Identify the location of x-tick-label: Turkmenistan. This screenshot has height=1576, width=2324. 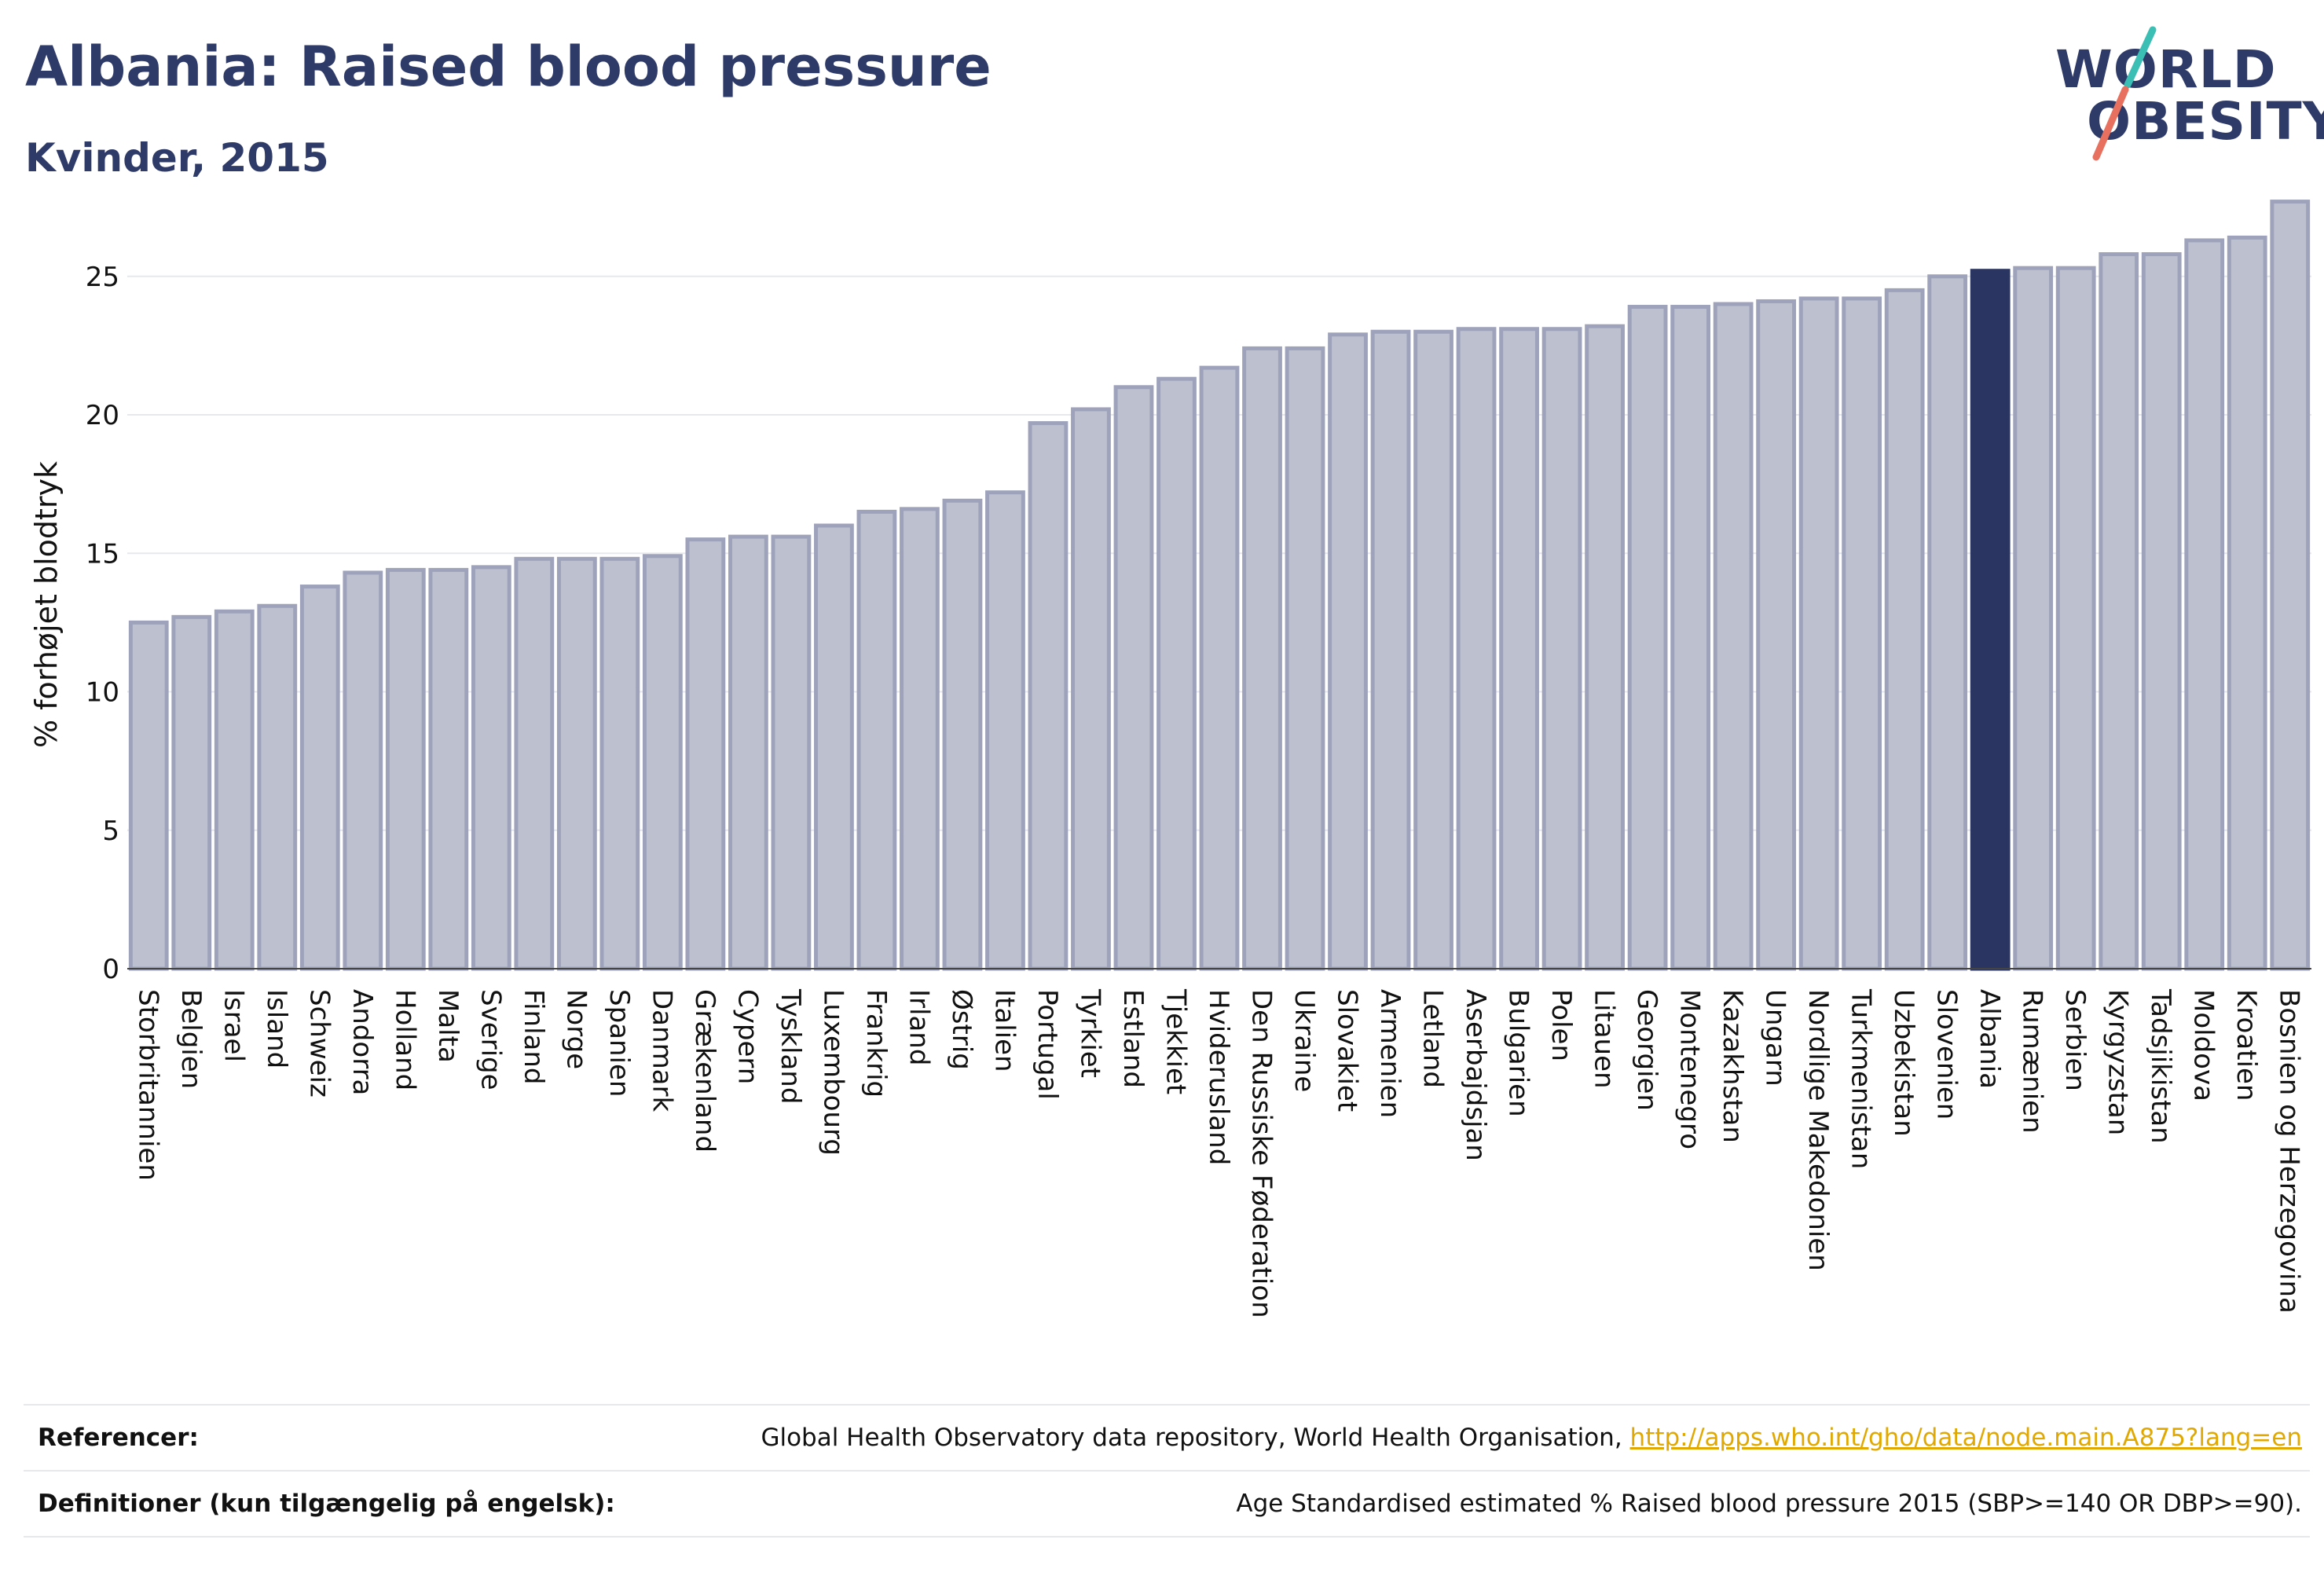
(1861, 1078).